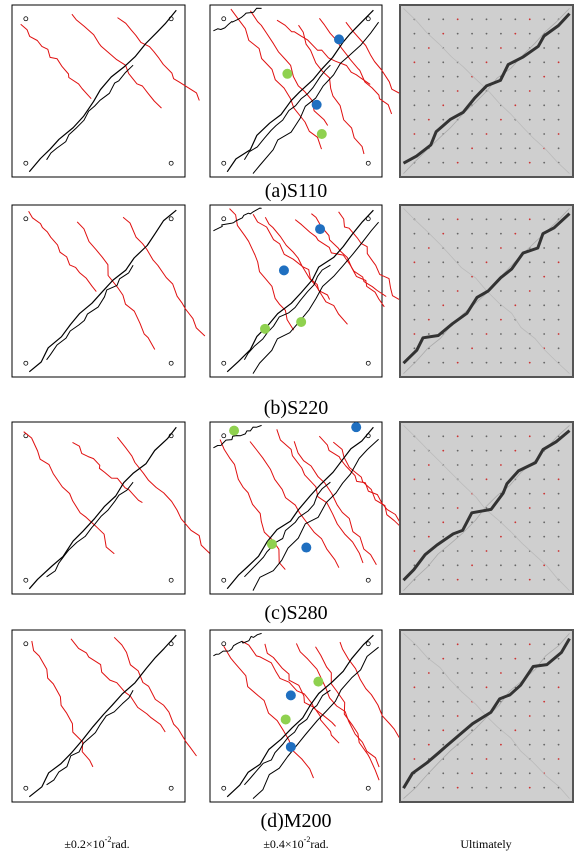 This screenshot has height=854, width=575. Describe the element at coordinates (98, 291) in the screenshot. I see `panel-frame` at that location.